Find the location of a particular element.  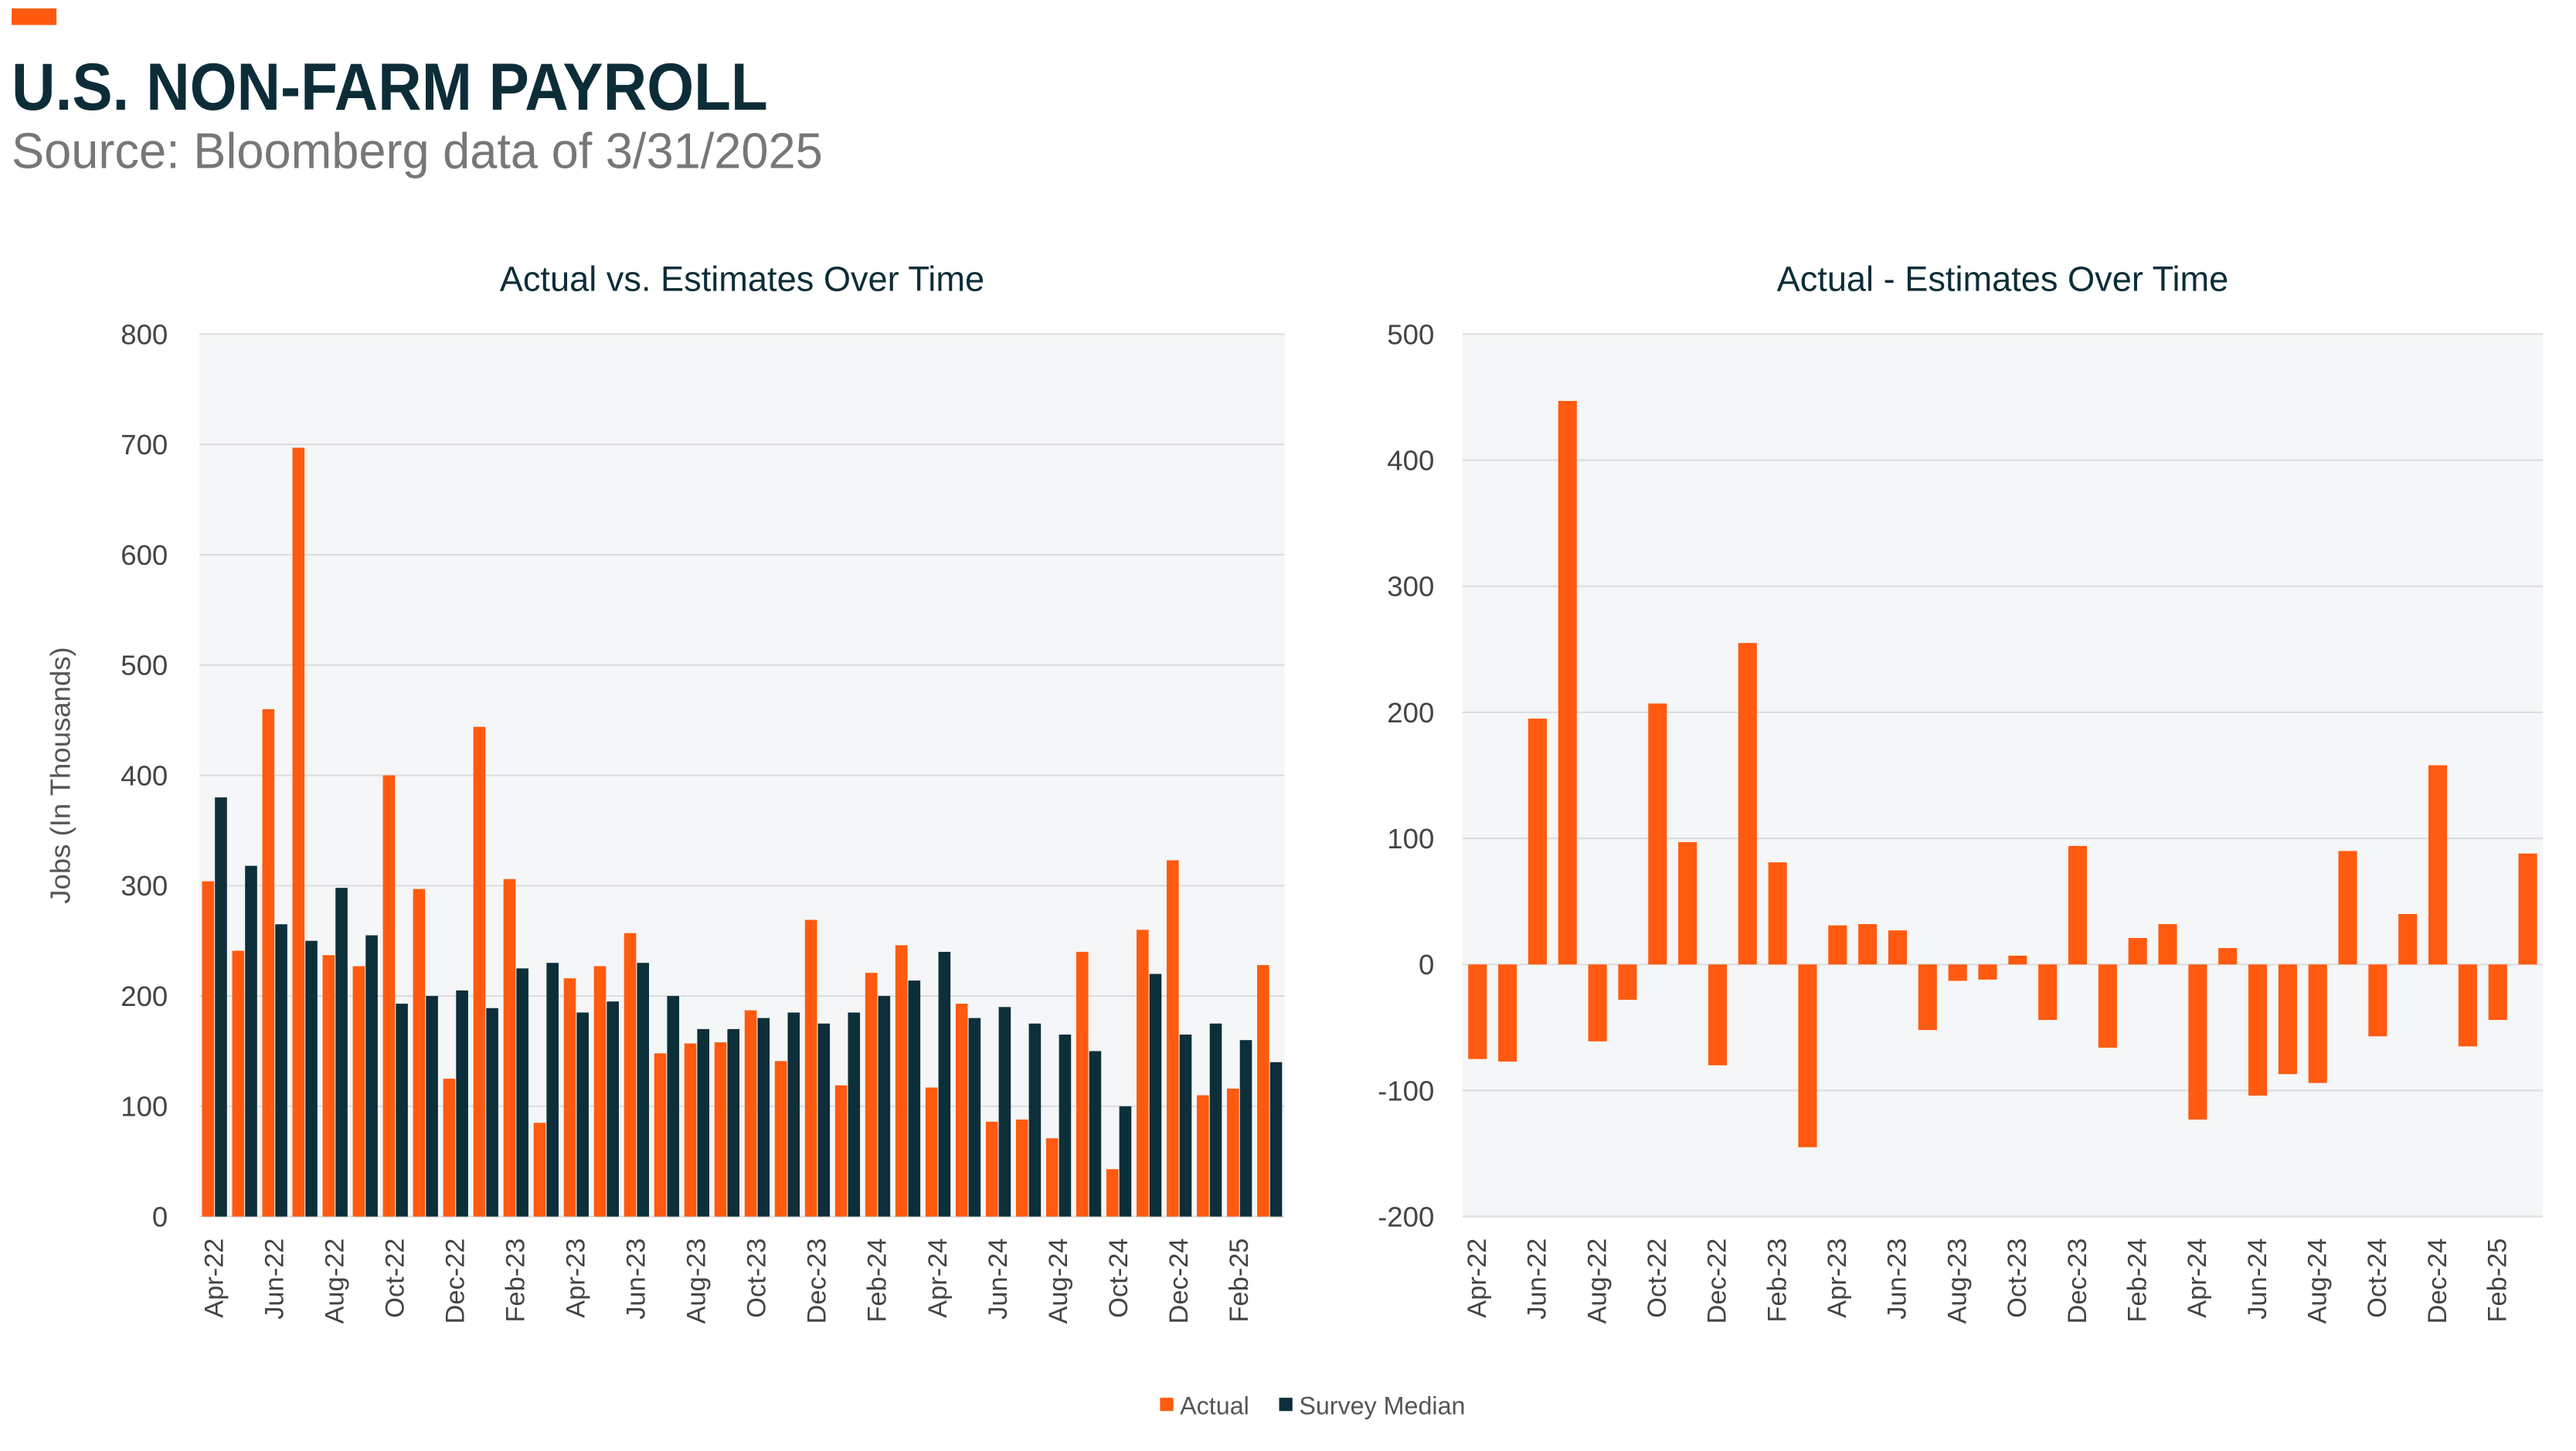

page-title: U.S. NON-FARM PAYROLL is located at coordinates (390, 87).